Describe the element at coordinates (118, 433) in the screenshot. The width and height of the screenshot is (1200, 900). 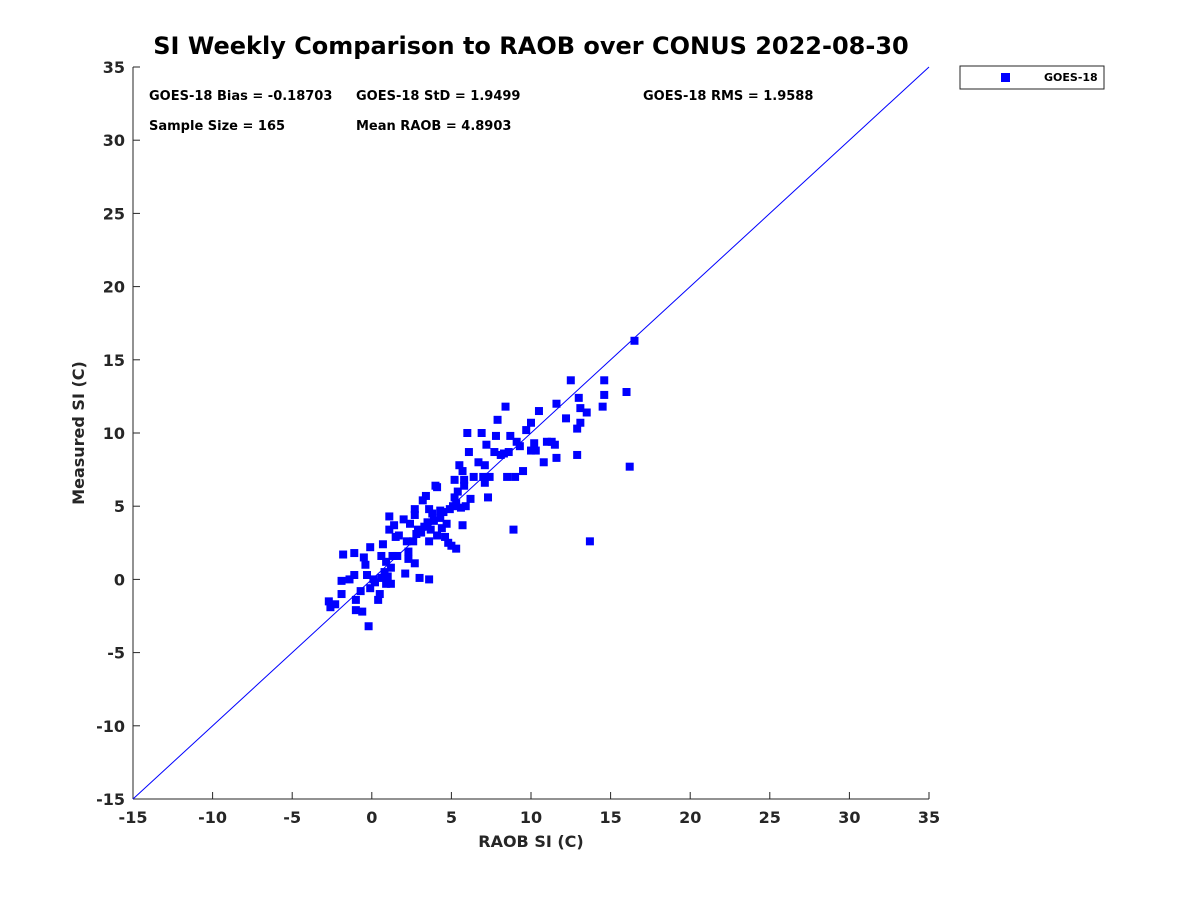
I see `y-axis-ticks: -15 -10 -5 0 5 10 15 20 25 30 35` at that location.